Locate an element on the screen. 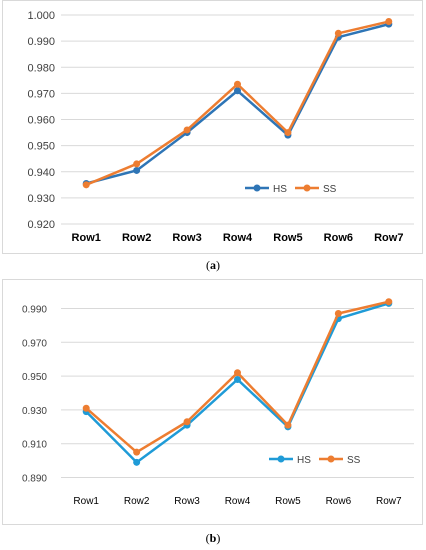 The image size is (426, 550). caption-a-letter: a is located at coordinates (213, 265).